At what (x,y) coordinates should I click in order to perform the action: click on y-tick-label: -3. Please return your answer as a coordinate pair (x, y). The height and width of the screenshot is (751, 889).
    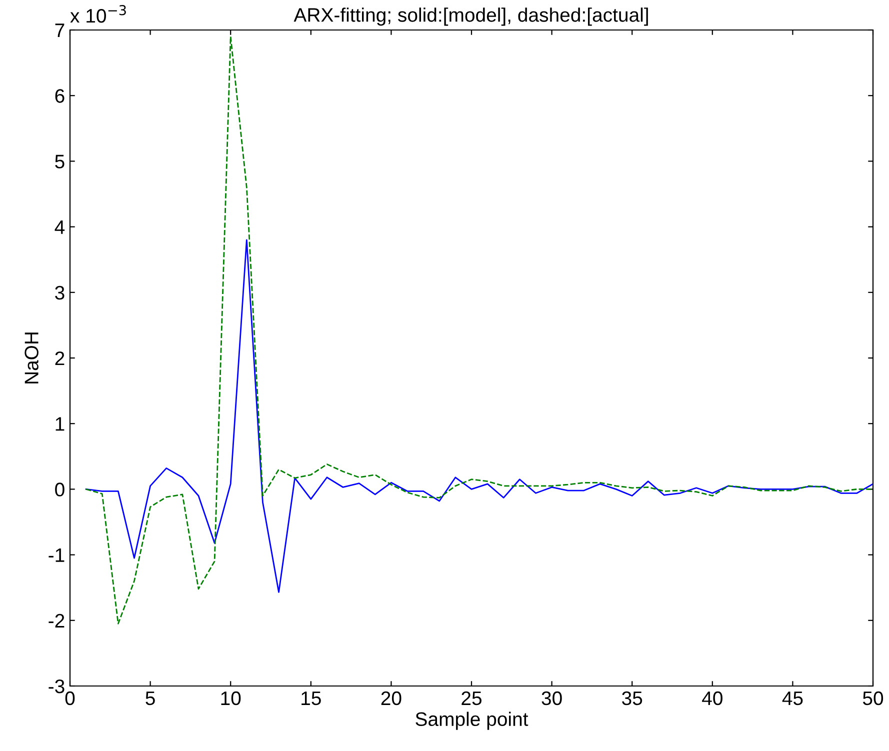
    Looking at the image, I should click on (56, 686).